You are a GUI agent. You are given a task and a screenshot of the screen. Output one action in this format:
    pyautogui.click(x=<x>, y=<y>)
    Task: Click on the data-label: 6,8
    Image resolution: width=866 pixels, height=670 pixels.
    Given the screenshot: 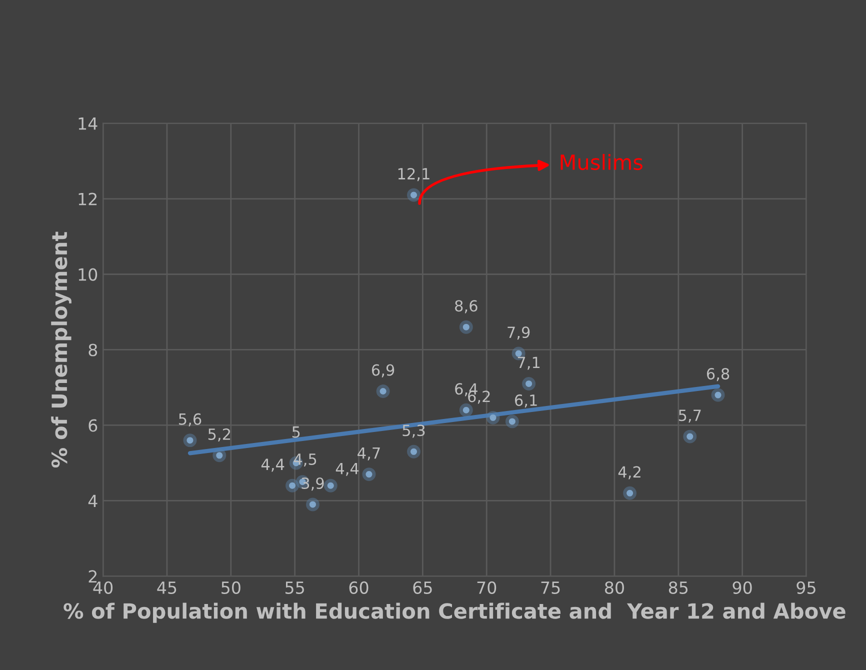 What is the action you would take?
    pyautogui.click(x=718, y=375)
    